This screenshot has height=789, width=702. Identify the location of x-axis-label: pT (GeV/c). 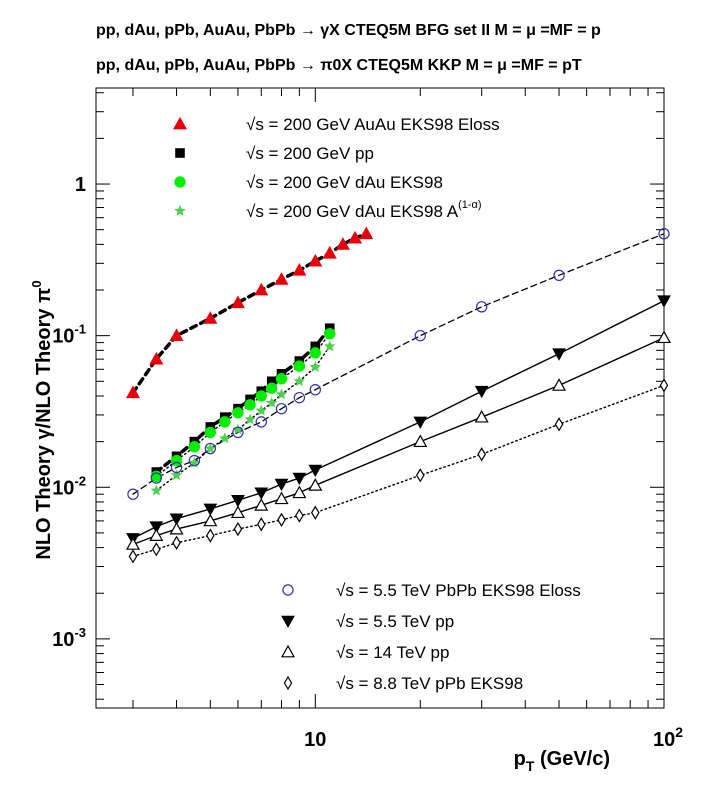
(562, 761).